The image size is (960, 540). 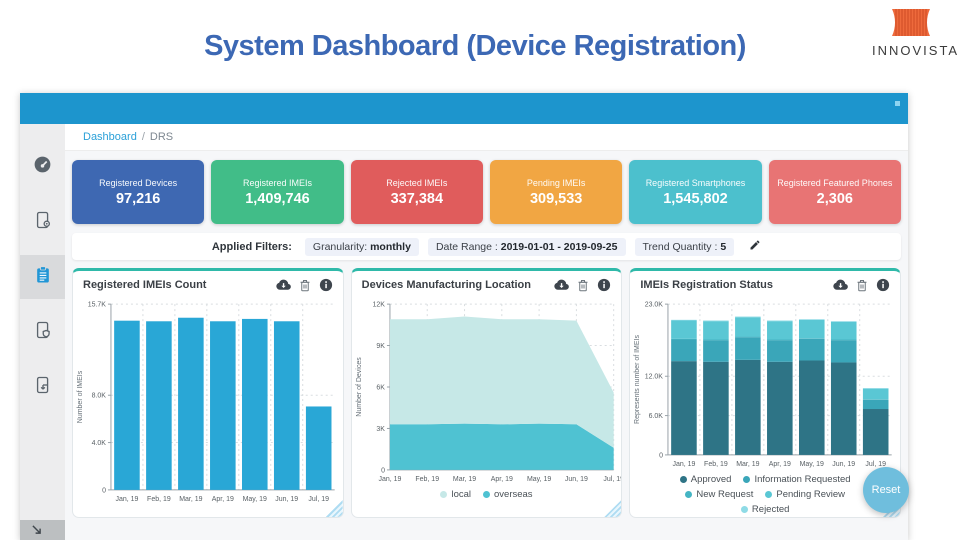 I want to click on chart-legend: local overseas, so click(x=487, y=494).